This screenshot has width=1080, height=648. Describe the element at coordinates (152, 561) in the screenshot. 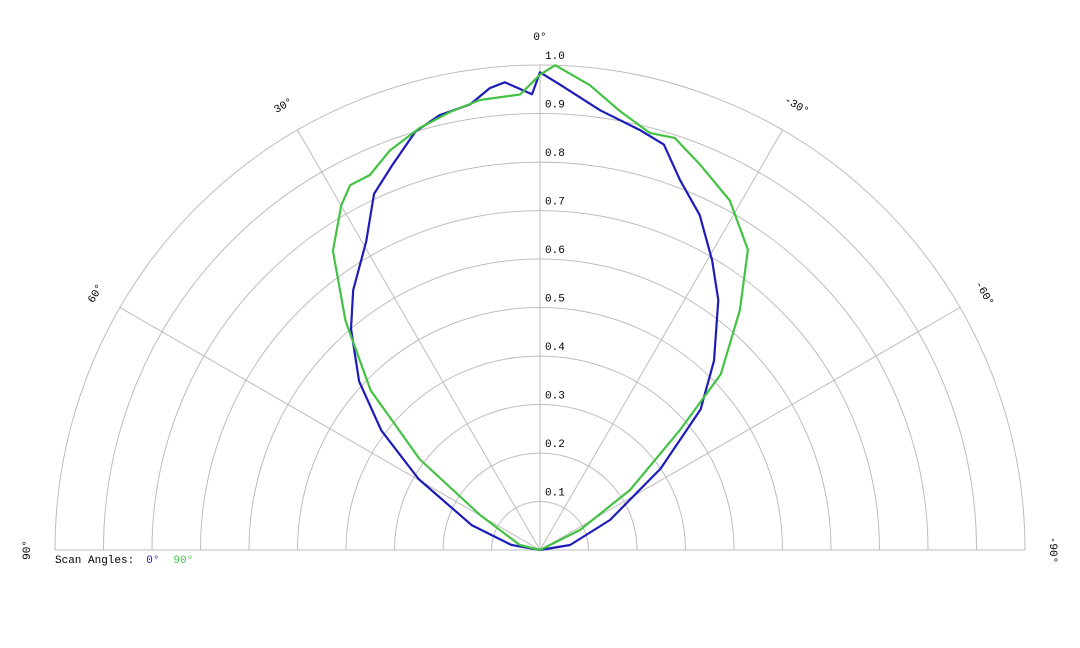

I see `legend-entry: 0°` at that location.